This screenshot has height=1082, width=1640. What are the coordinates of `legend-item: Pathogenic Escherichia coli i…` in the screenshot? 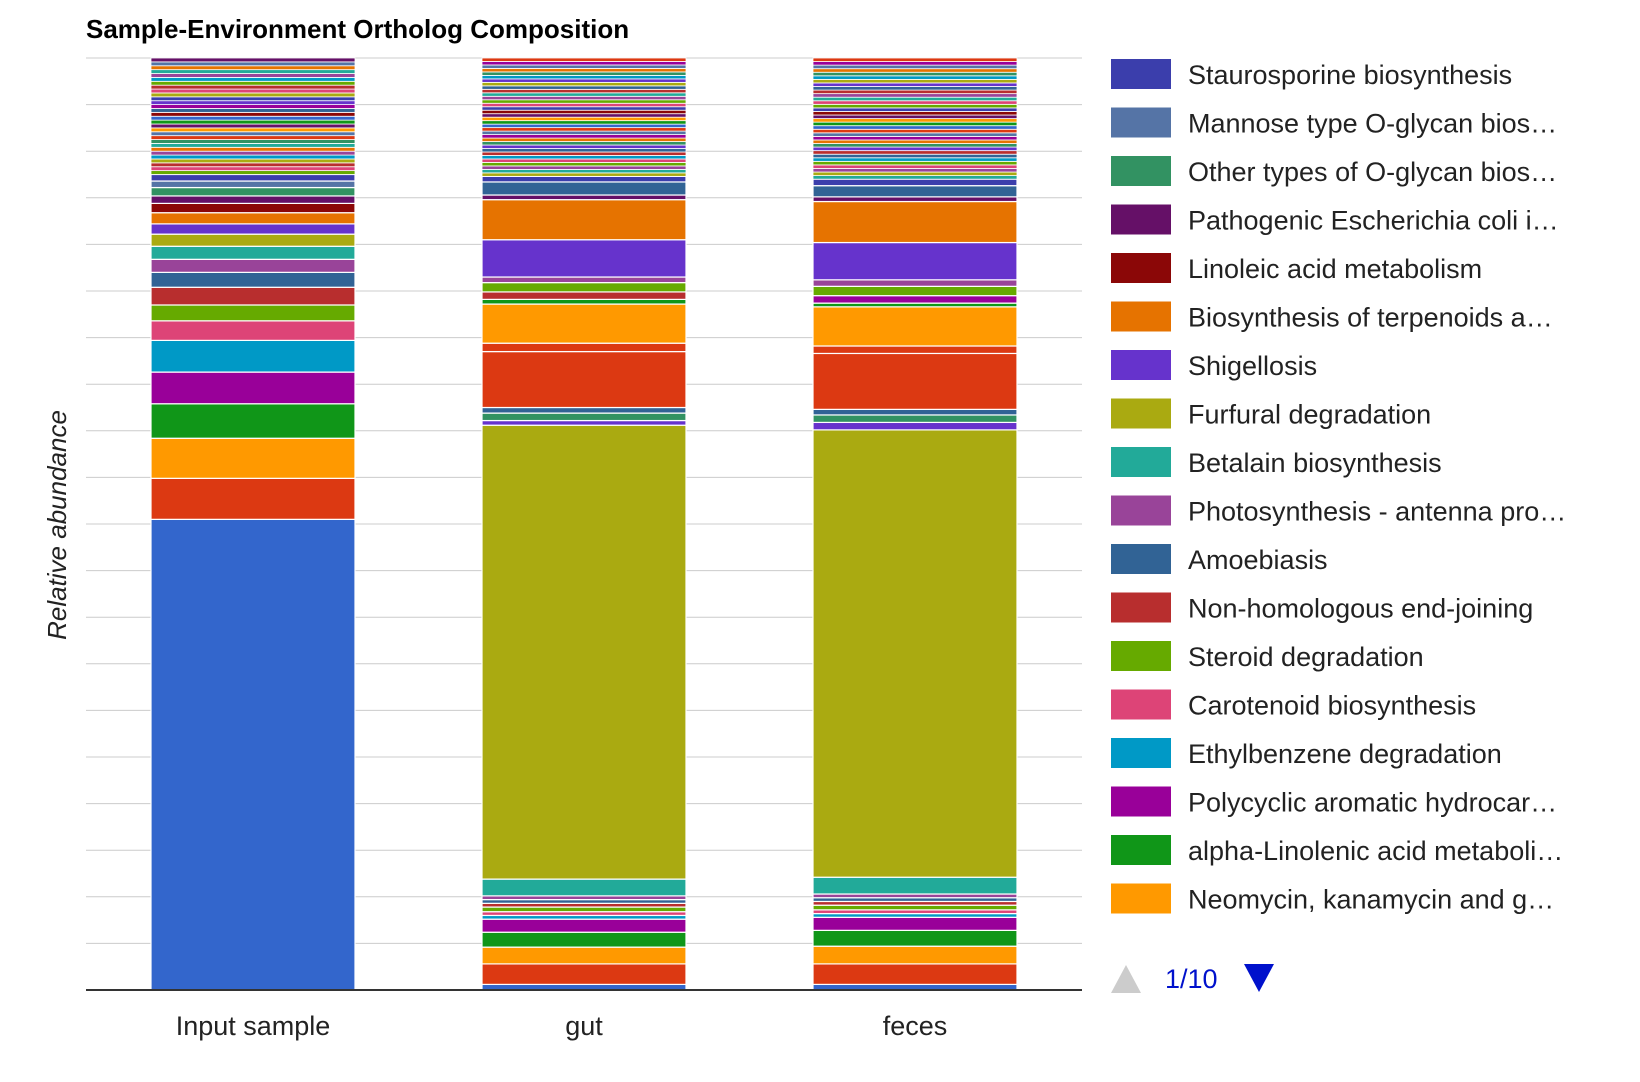 It's located at (1335, 220).